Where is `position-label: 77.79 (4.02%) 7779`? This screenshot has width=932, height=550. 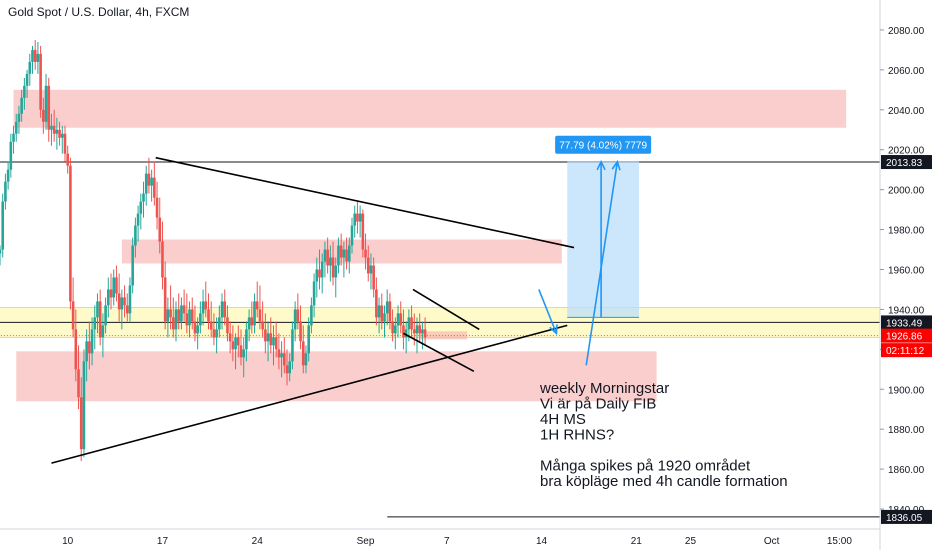 position-label: 77.79 (4.02%) 7779 is located at coordinates (603, 146).